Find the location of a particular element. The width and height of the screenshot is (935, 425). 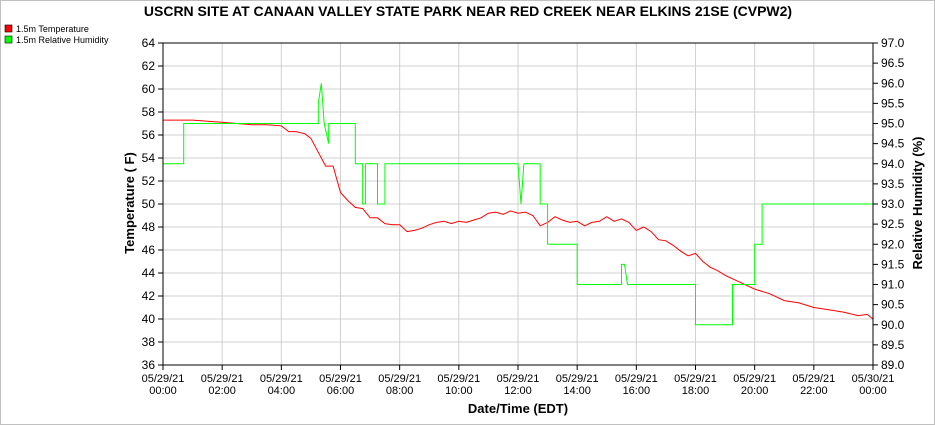

x-axis-label: Date/Time (EDT) is located at coordinates (518, 408).